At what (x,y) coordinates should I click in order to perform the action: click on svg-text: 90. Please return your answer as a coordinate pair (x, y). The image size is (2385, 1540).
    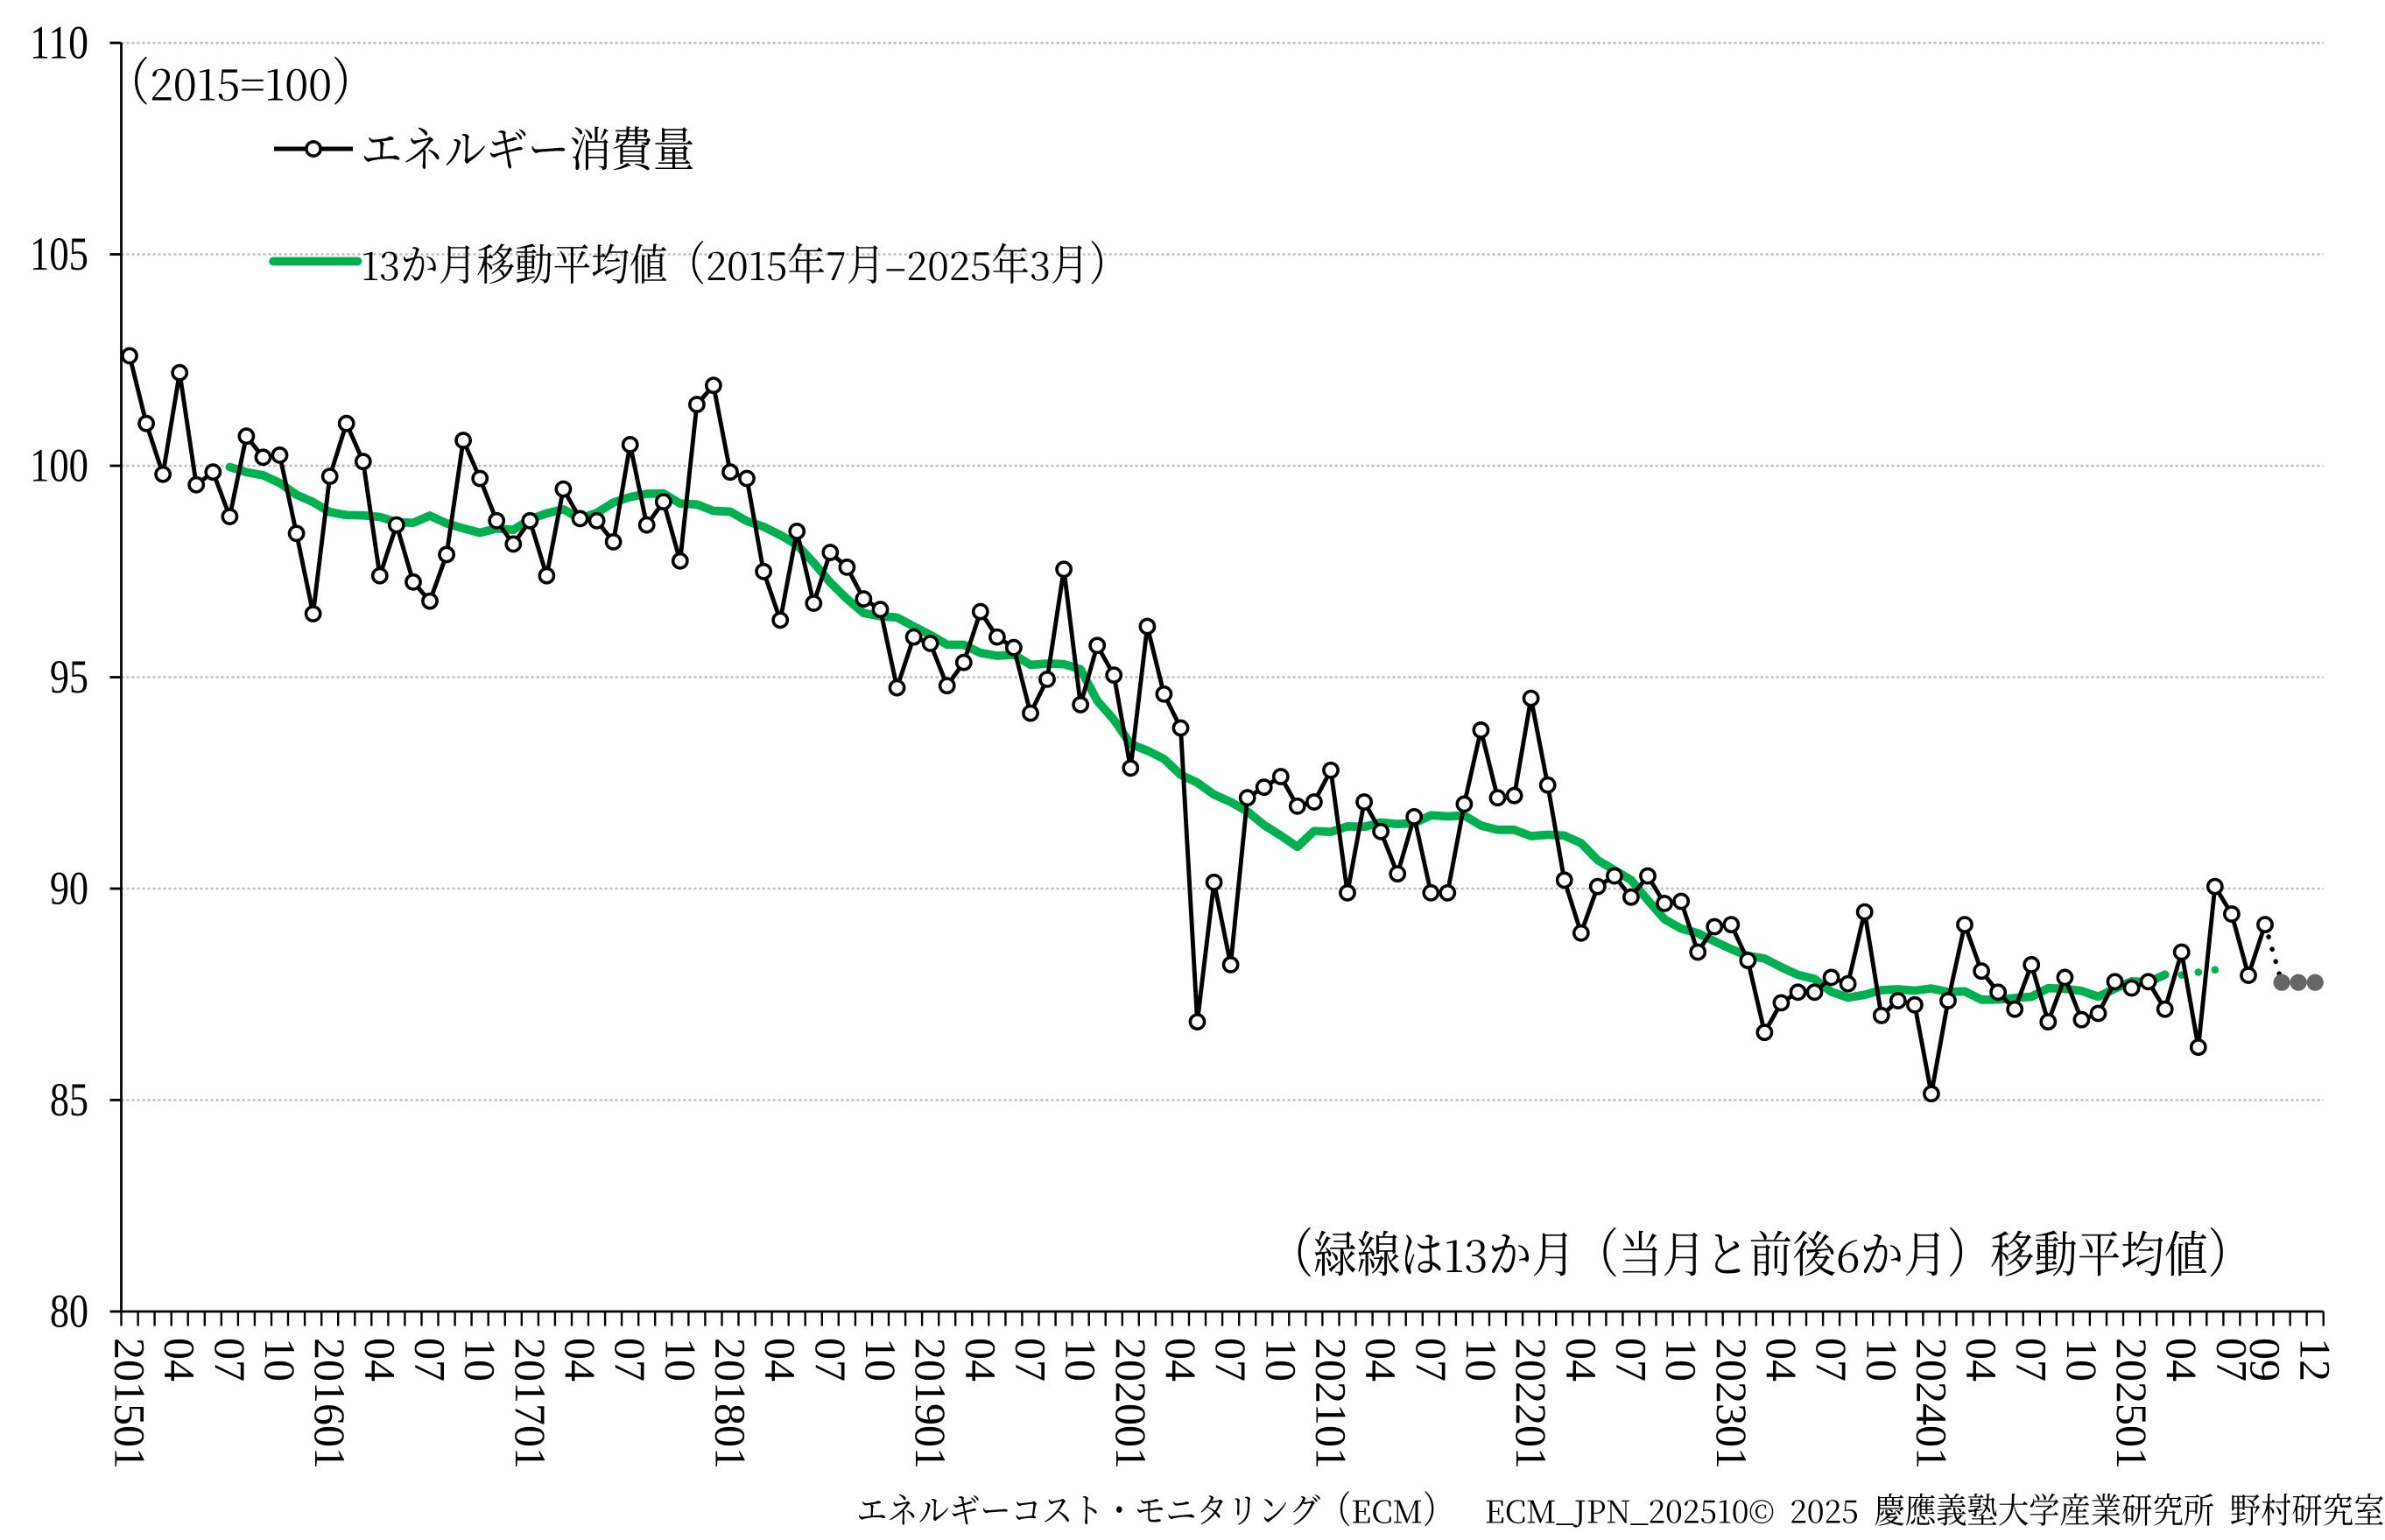
    Looking at the image, I should click on (69, 888).